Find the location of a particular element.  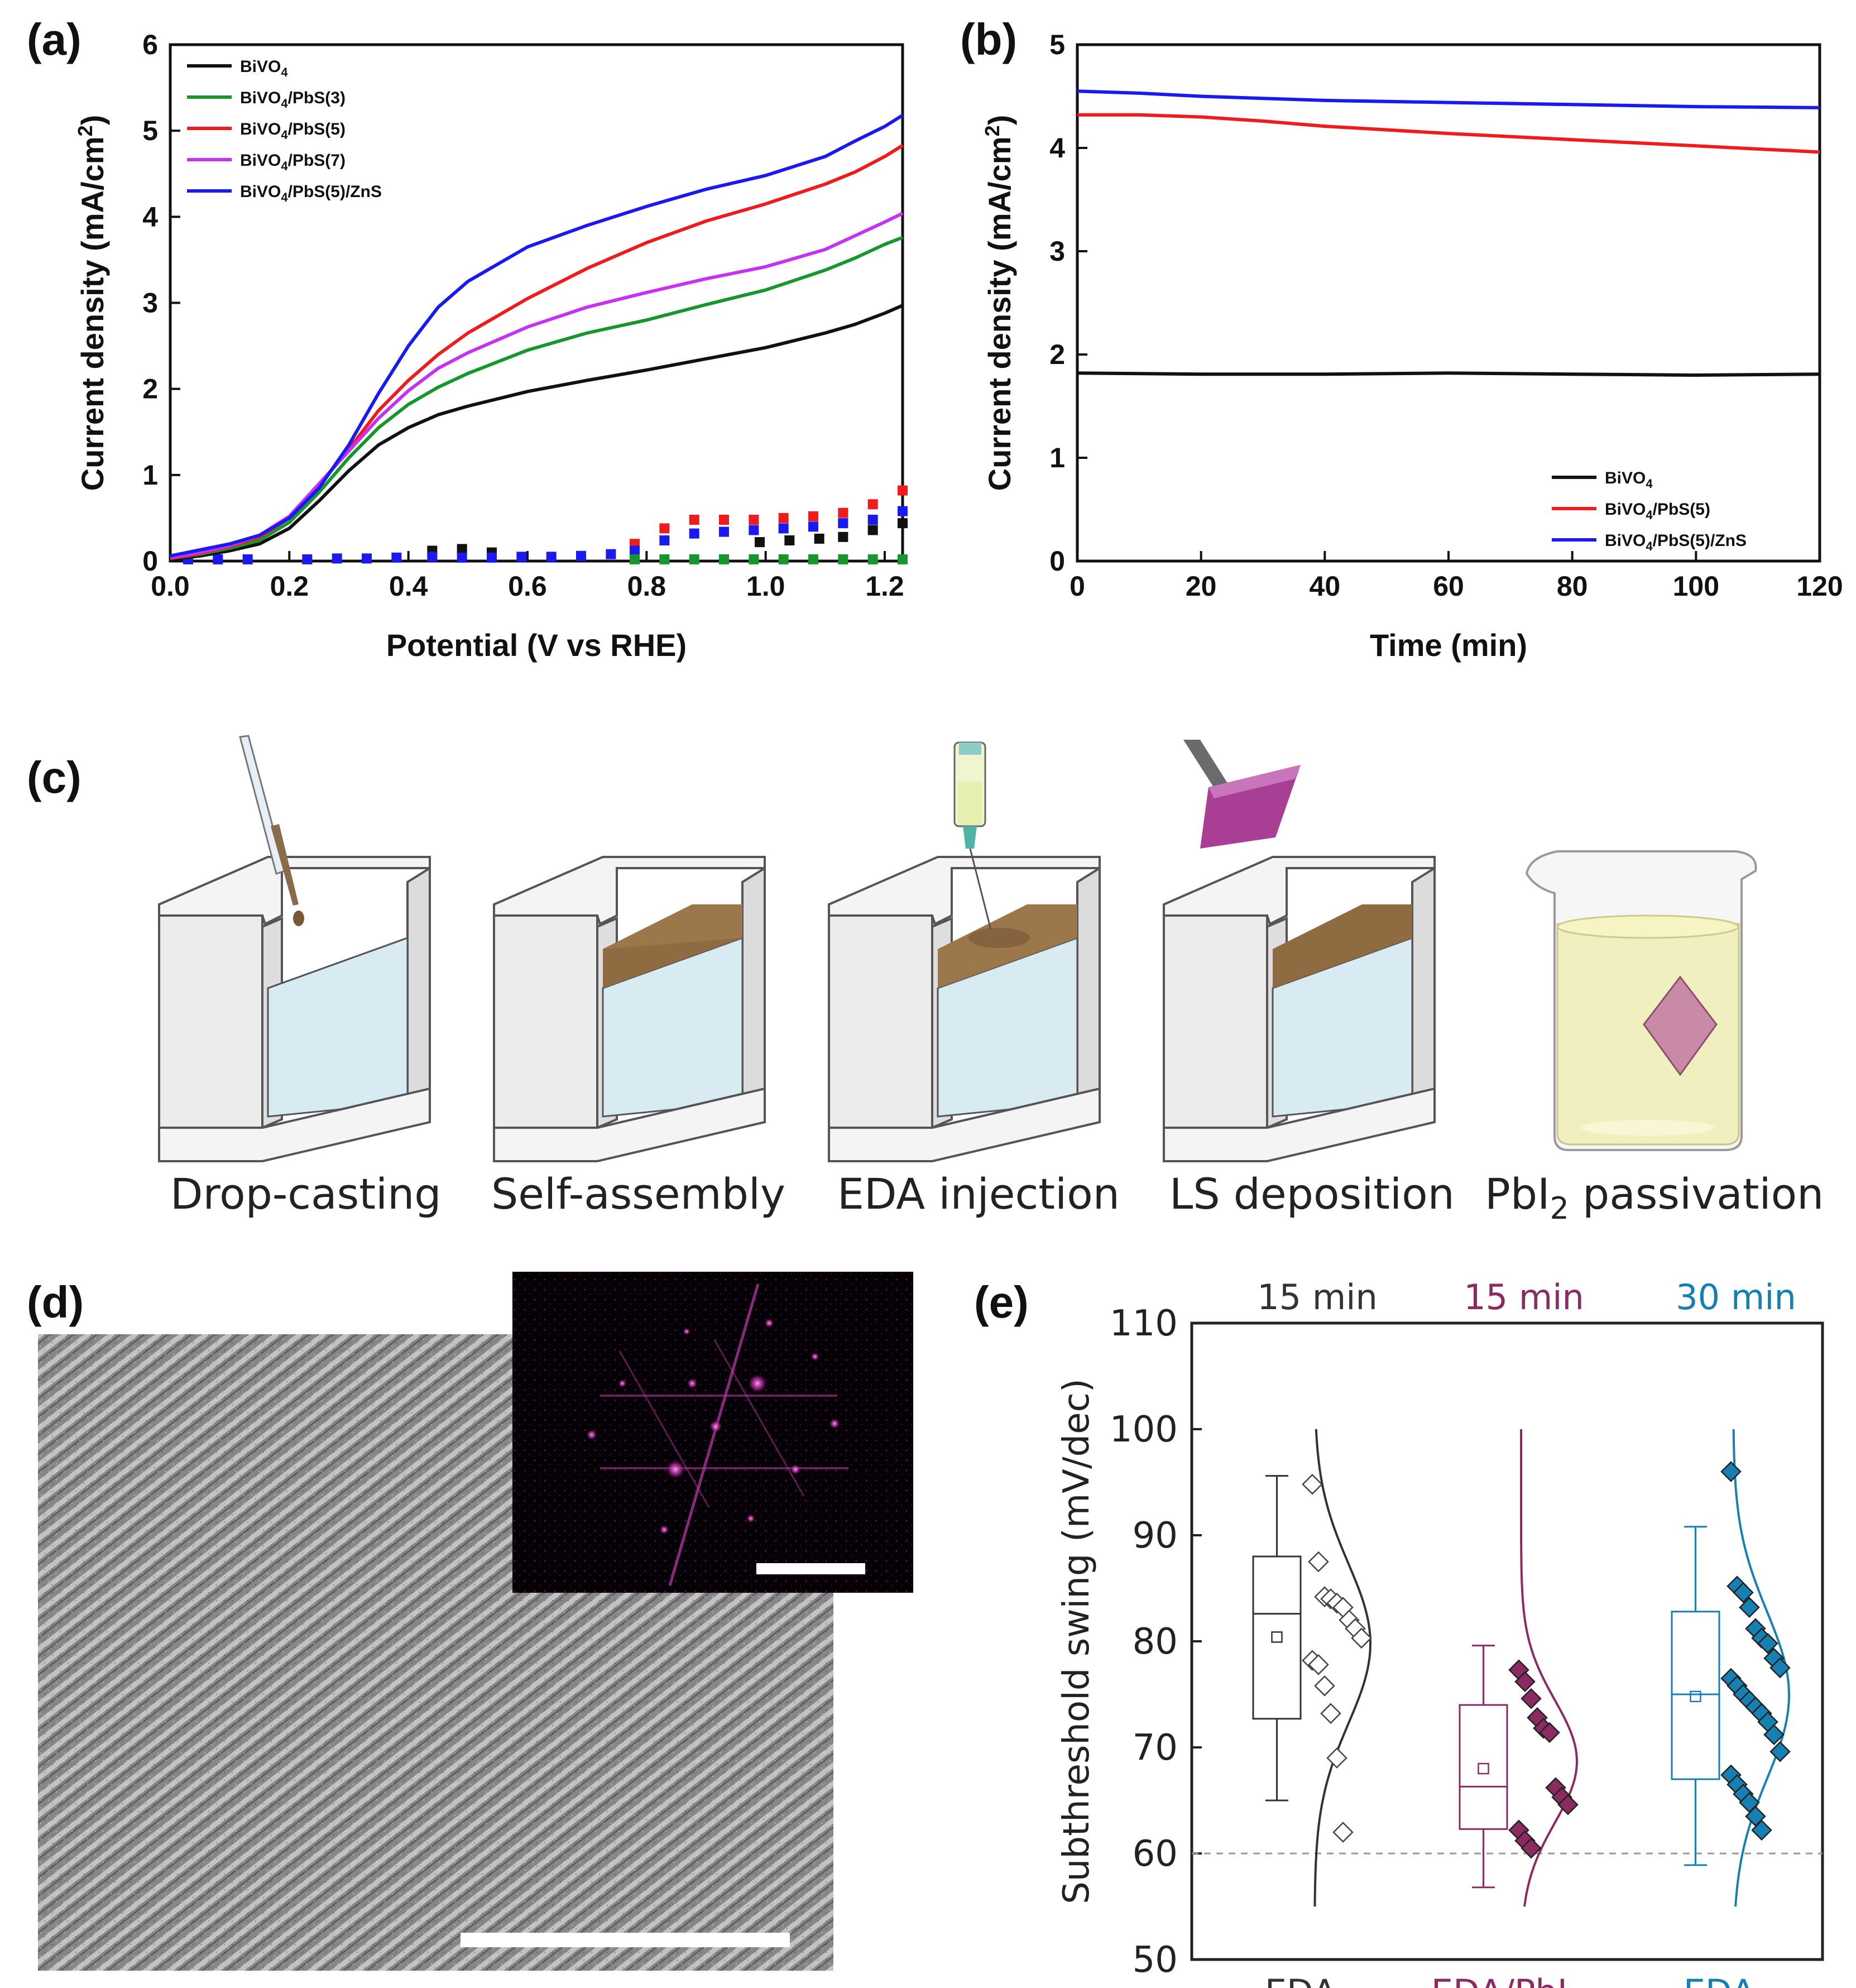

series-line-purple is located at coordinates (537, 386).